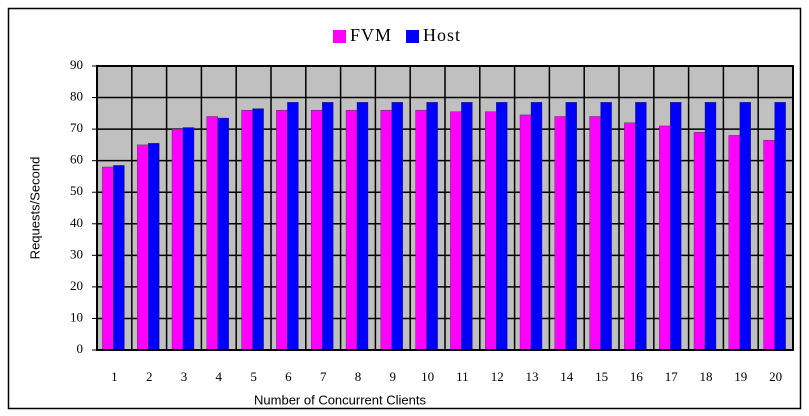  I want to click on x-tick-label: 17, so click(672, 376).